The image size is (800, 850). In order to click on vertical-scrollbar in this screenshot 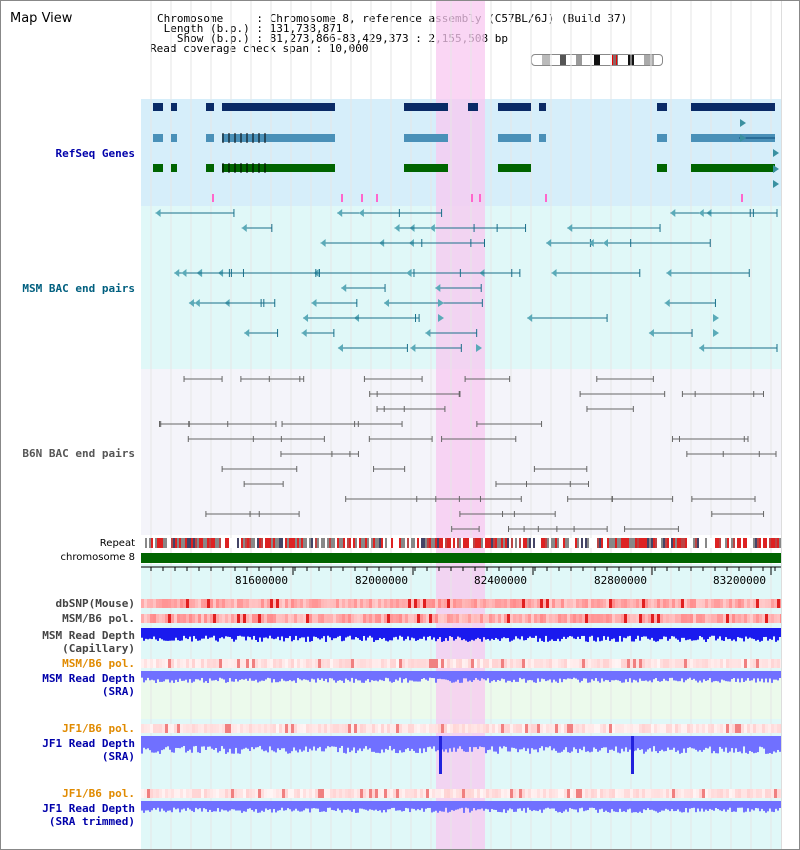, I will do `click(790, 425)`.